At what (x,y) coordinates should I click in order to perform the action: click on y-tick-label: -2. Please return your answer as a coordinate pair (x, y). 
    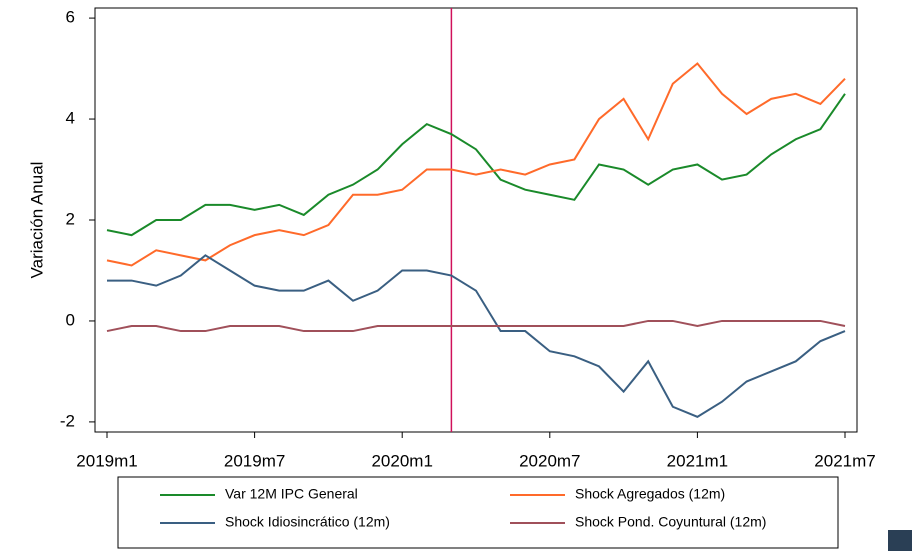
    Looking at the image, I should click on (67, 420).